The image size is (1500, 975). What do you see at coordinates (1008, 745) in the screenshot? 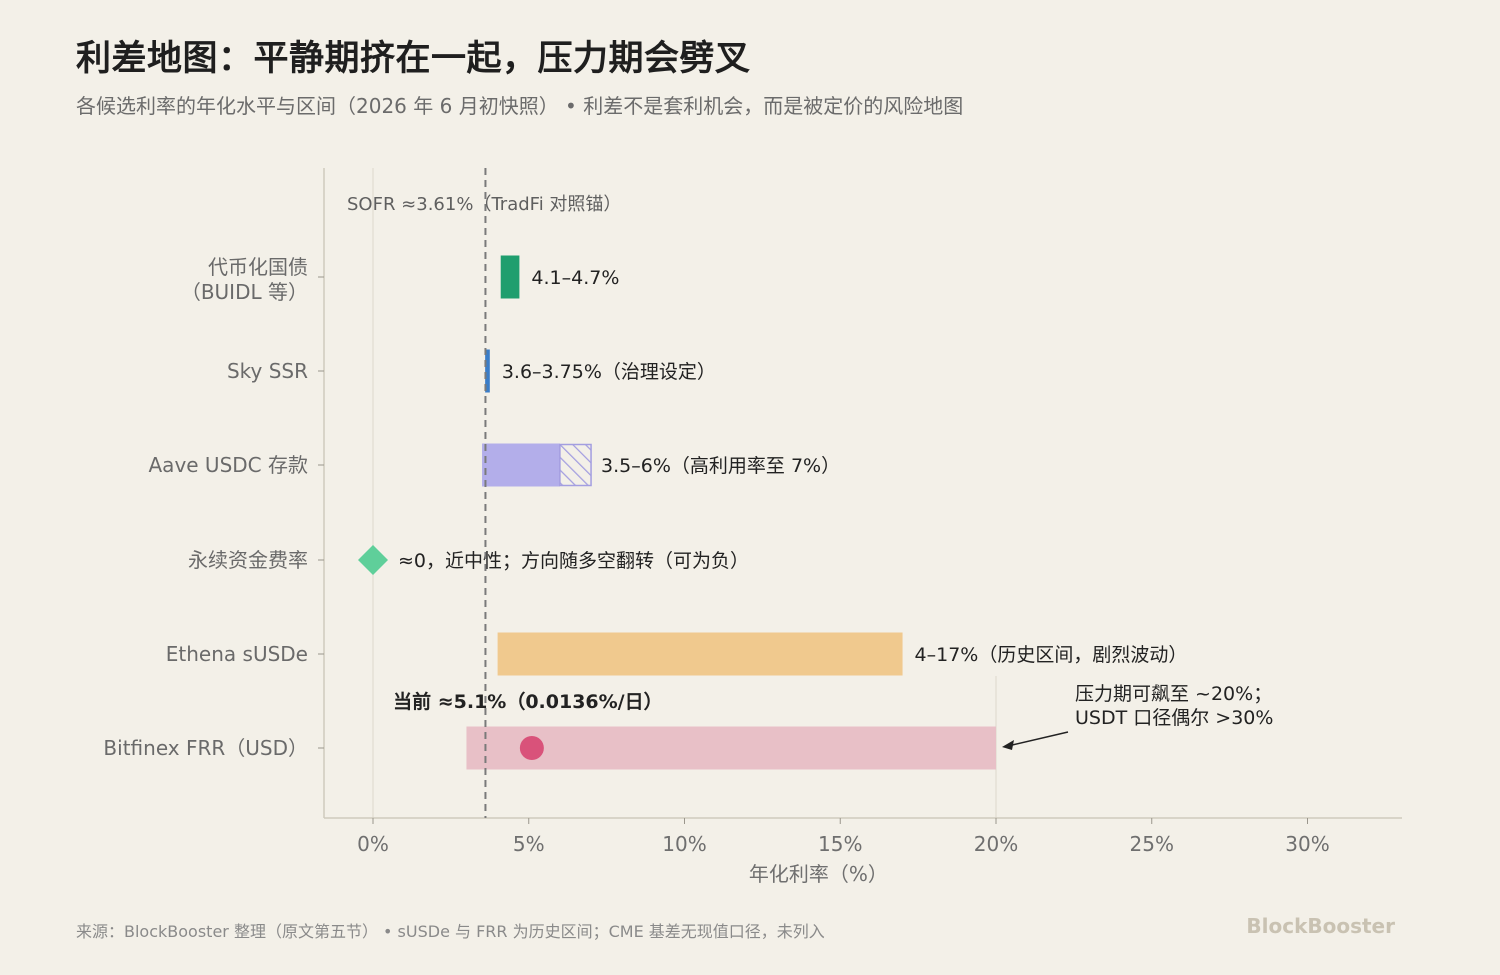
I see `annotation-arrow-head` at bounding box center [1008, 745].